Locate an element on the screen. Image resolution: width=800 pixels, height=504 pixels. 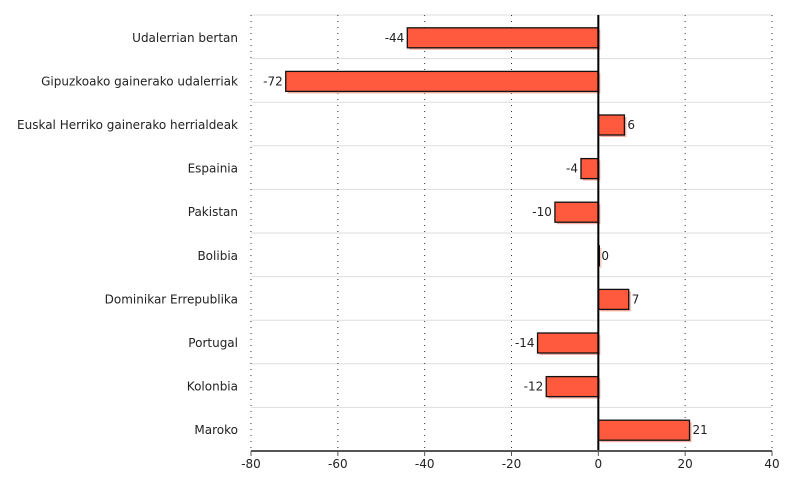
x-tick-label: -40 is located at coordinates (425, 464).